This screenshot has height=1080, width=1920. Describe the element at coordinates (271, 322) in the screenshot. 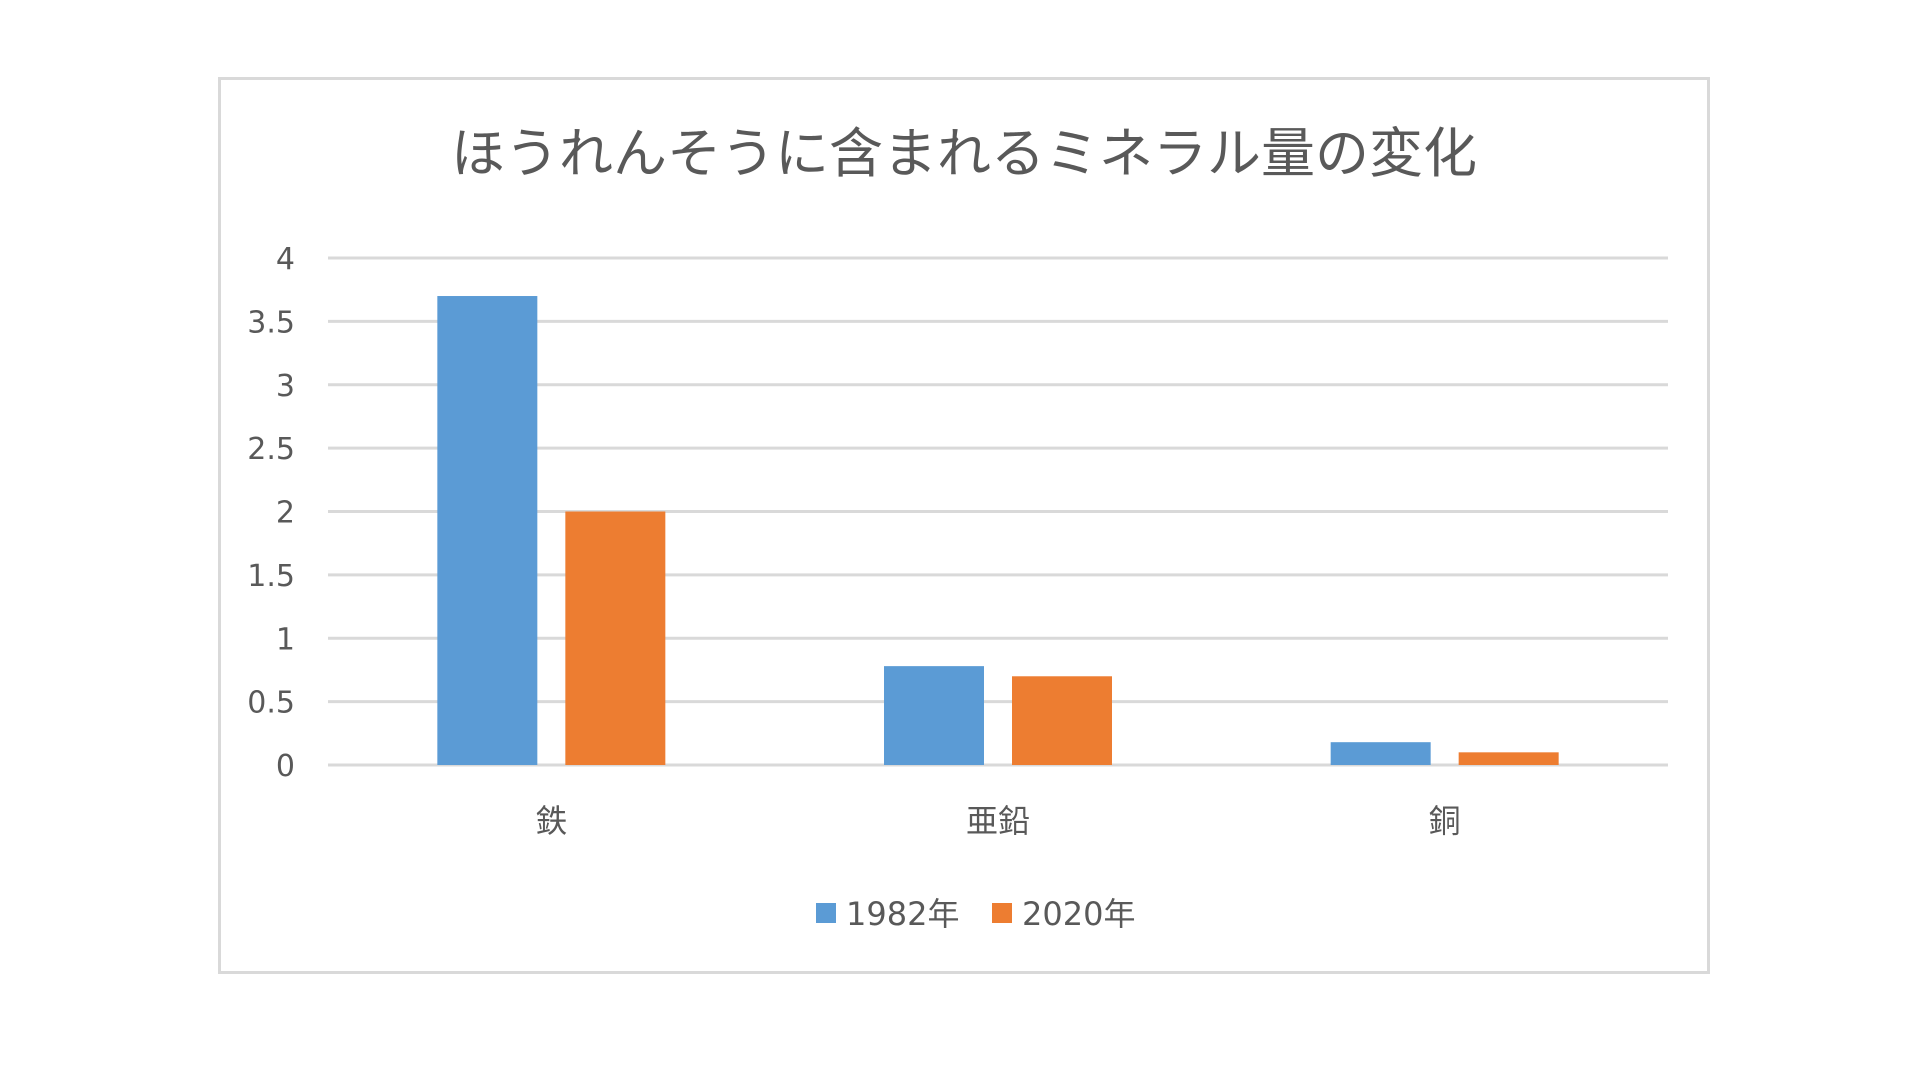

I see `y-tick-label: 3.5` at that location.